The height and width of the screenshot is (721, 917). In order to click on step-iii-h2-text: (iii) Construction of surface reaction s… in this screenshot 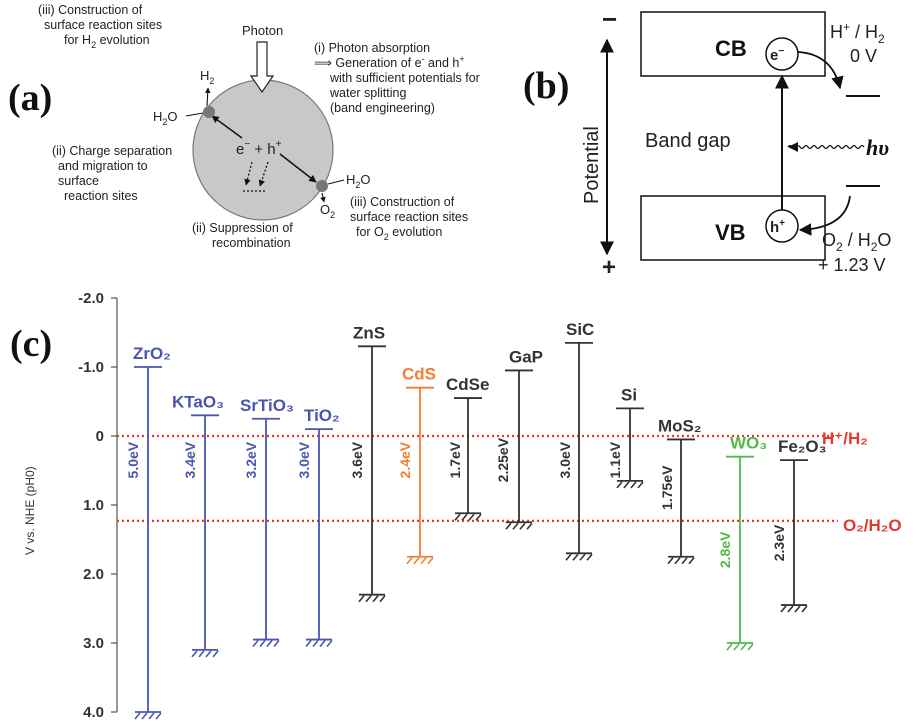, I will do `click(102, 26)`.